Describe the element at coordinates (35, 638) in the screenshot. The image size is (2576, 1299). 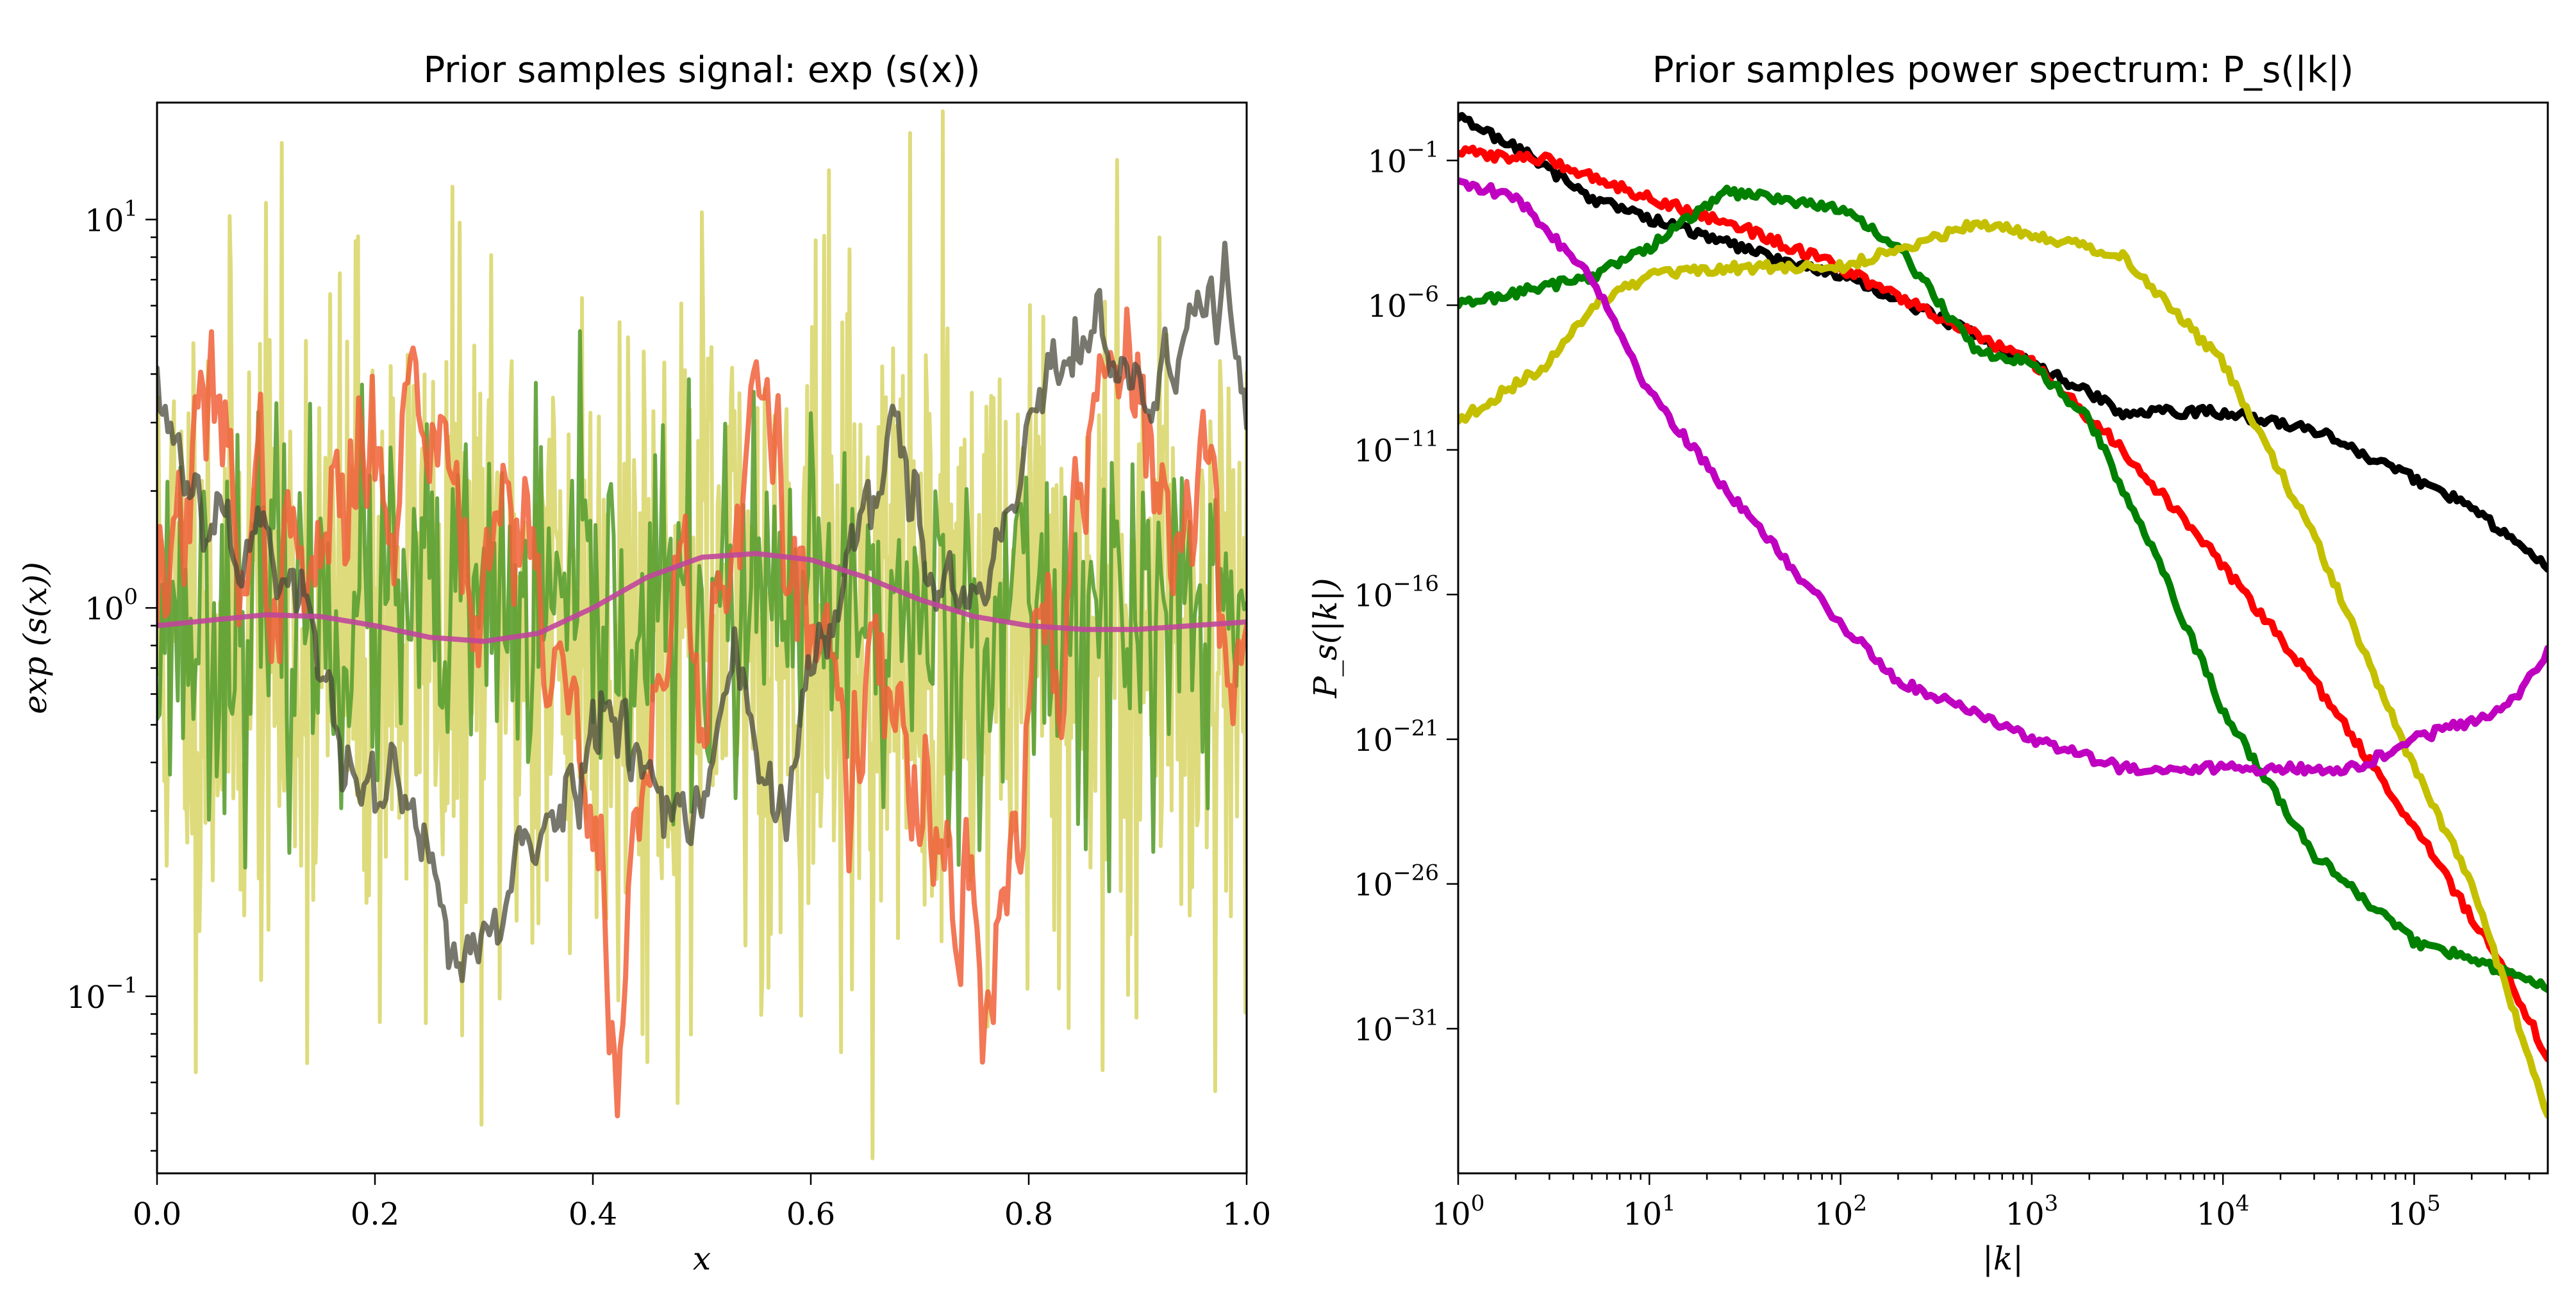
I see `signal-chart-y-label: exp (s(x))` at that location.